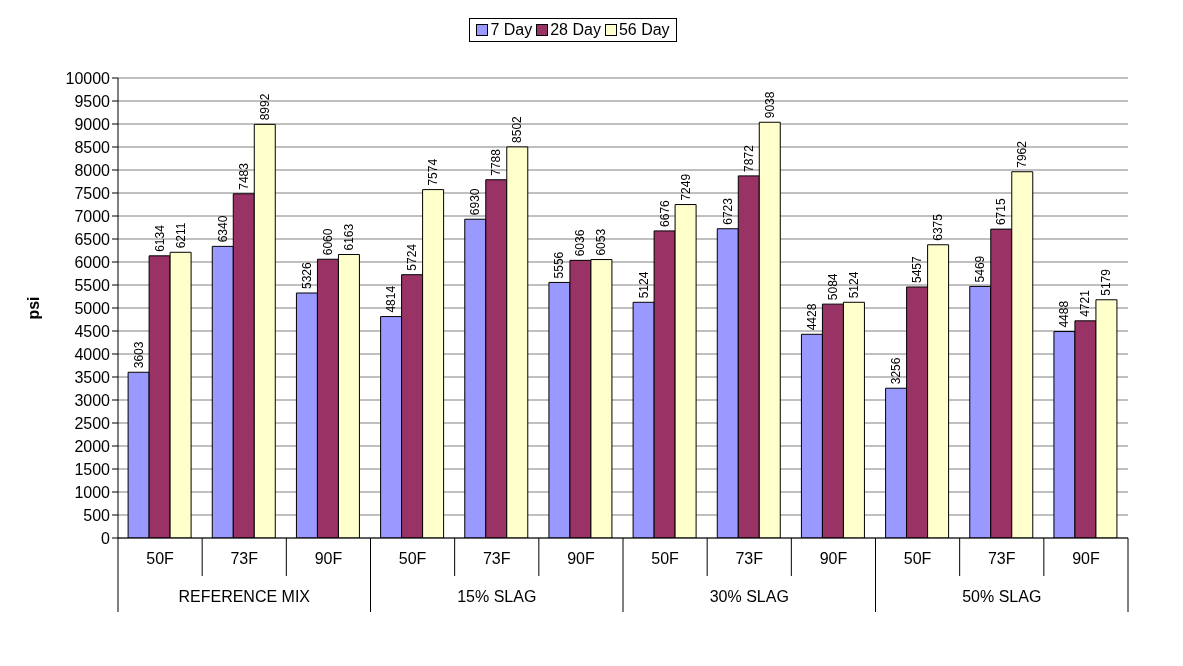  I want to click on data-label: 6715, so click(1001, 212).